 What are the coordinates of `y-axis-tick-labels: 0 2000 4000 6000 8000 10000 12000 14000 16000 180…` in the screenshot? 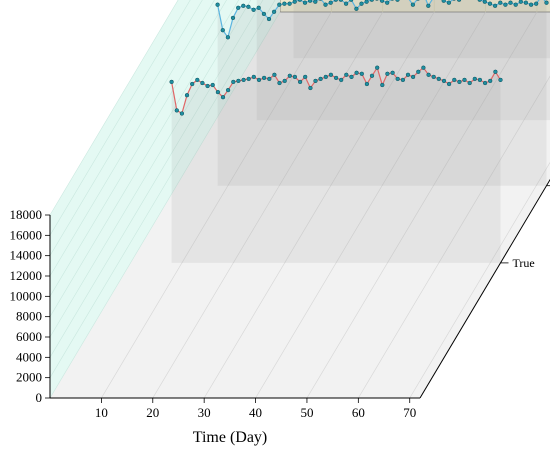 It's located at (30, 306).